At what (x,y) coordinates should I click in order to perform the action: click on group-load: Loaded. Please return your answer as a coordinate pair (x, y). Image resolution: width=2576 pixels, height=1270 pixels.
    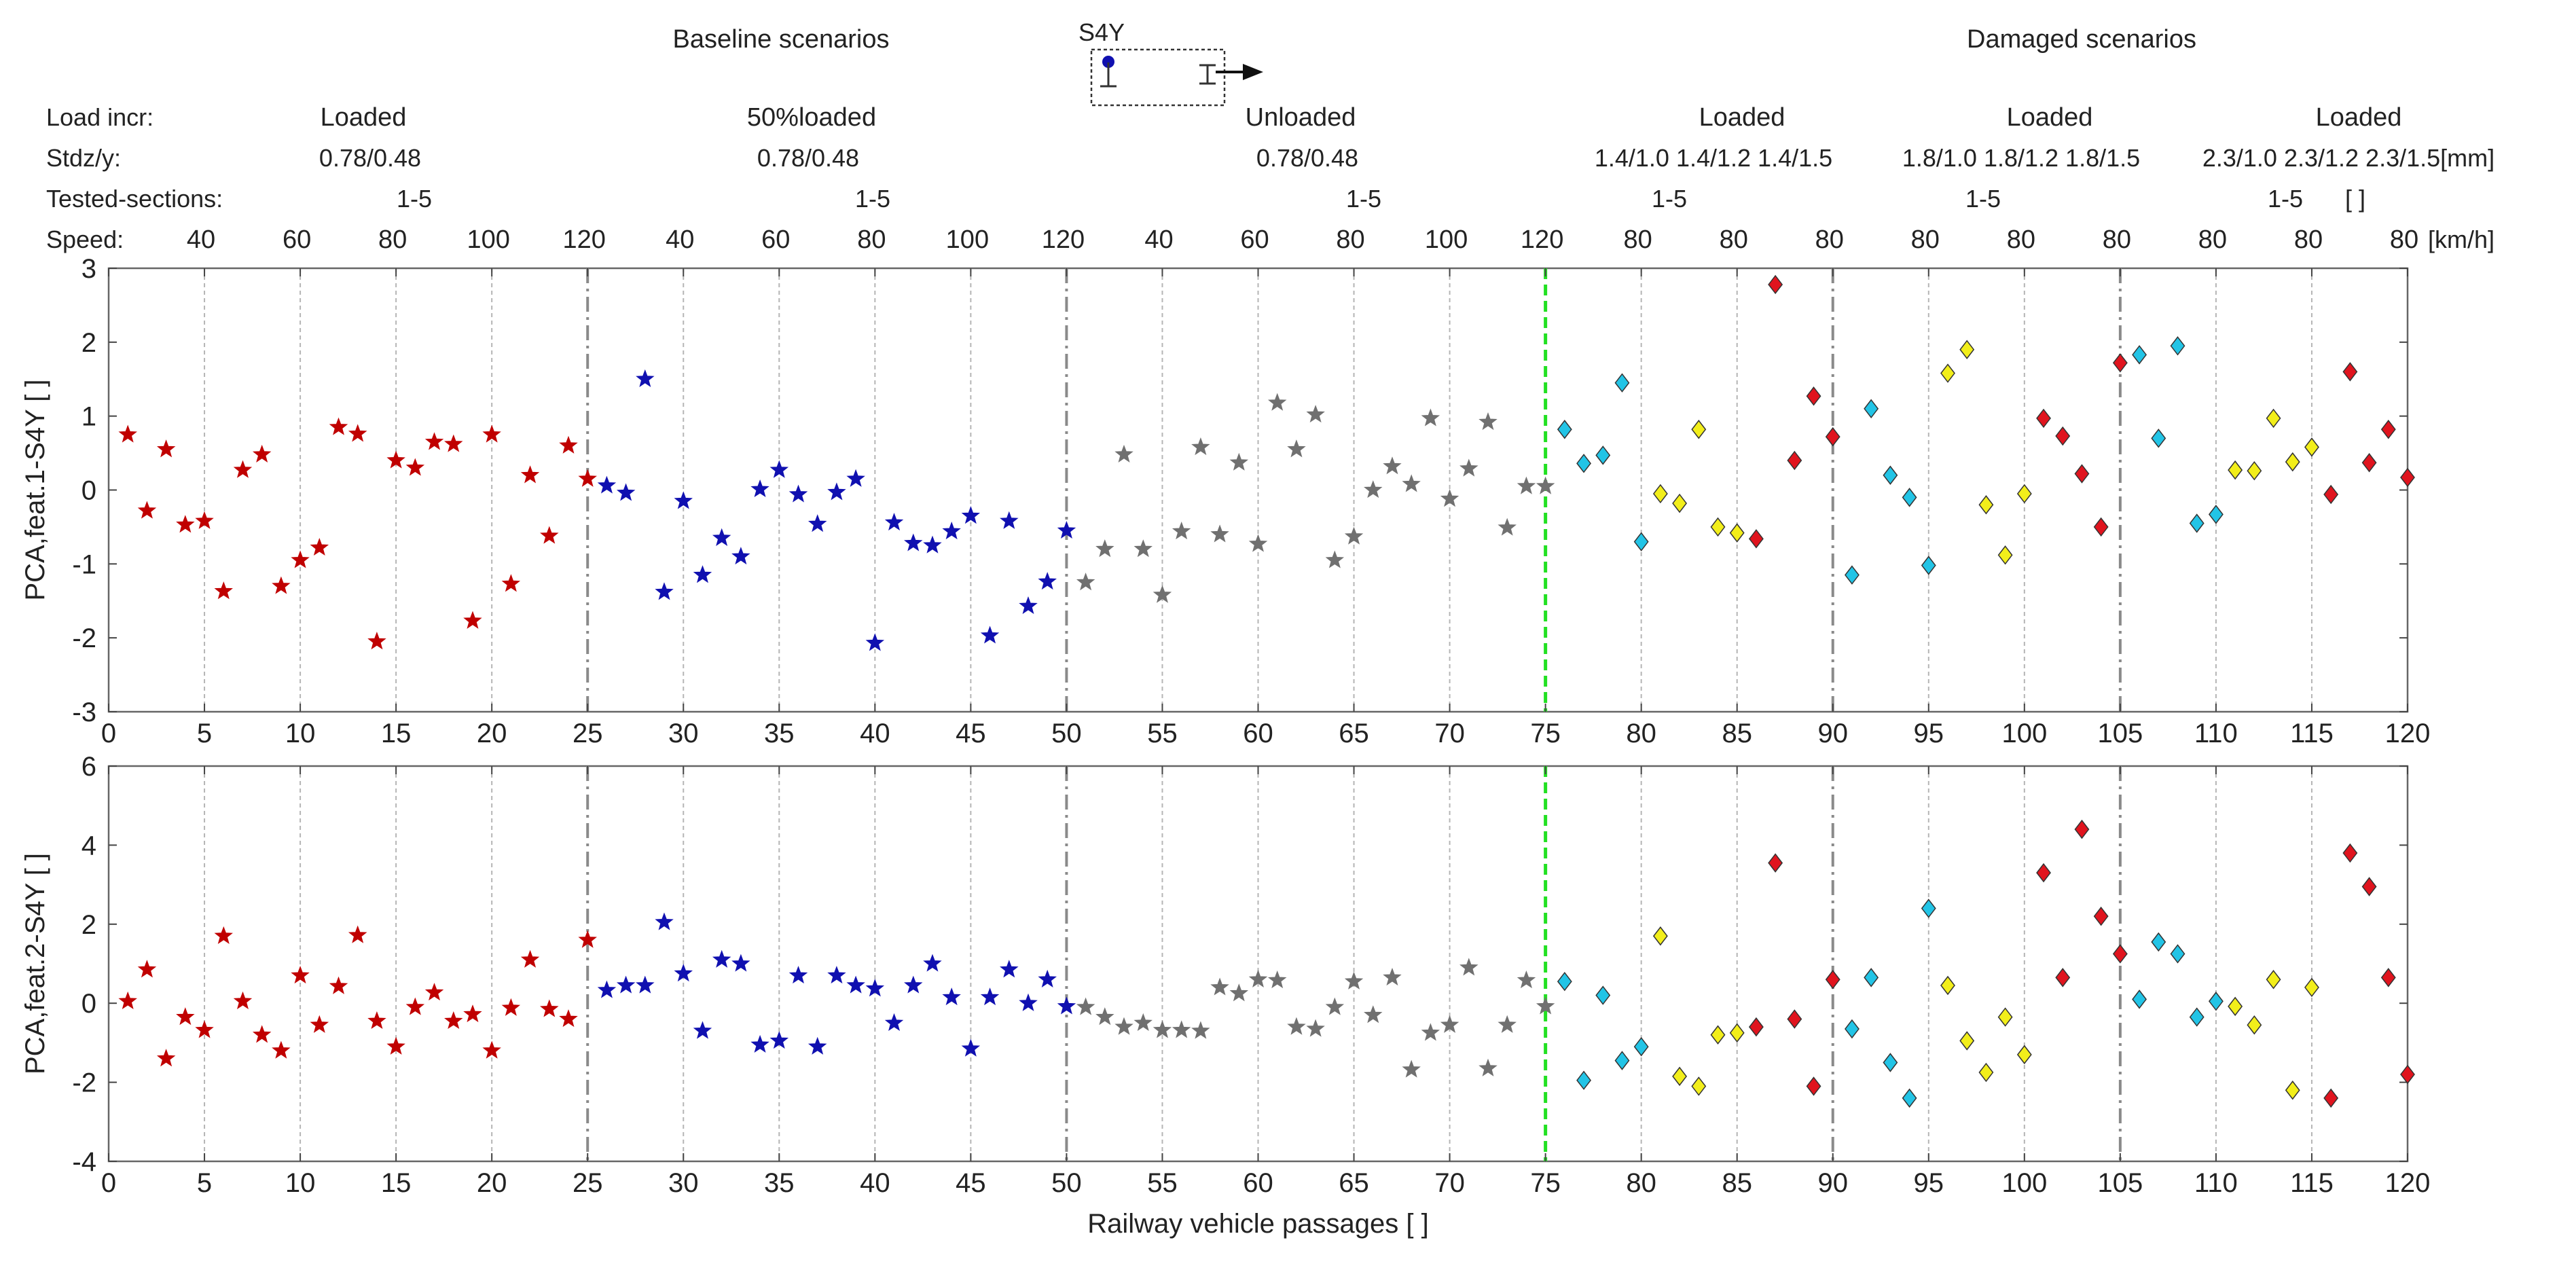
    Looking at the image, I should click on (364, 117).